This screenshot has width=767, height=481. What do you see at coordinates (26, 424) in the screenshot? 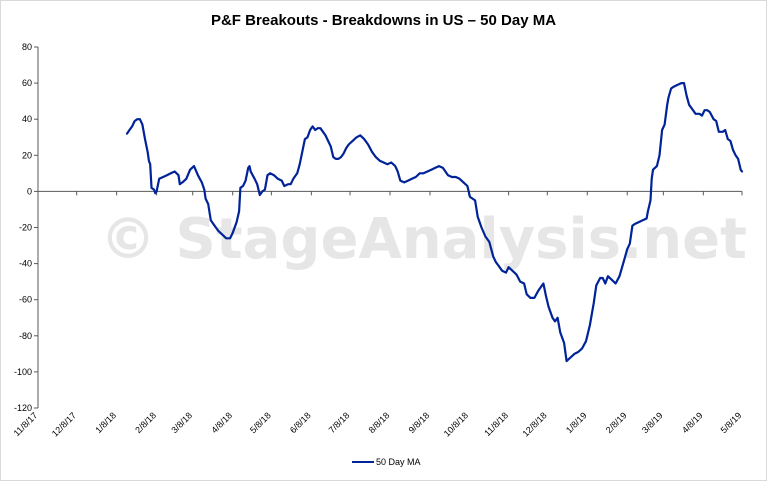
I see `x-tick-label: 11/8/17` at bounding box center [26, 424].